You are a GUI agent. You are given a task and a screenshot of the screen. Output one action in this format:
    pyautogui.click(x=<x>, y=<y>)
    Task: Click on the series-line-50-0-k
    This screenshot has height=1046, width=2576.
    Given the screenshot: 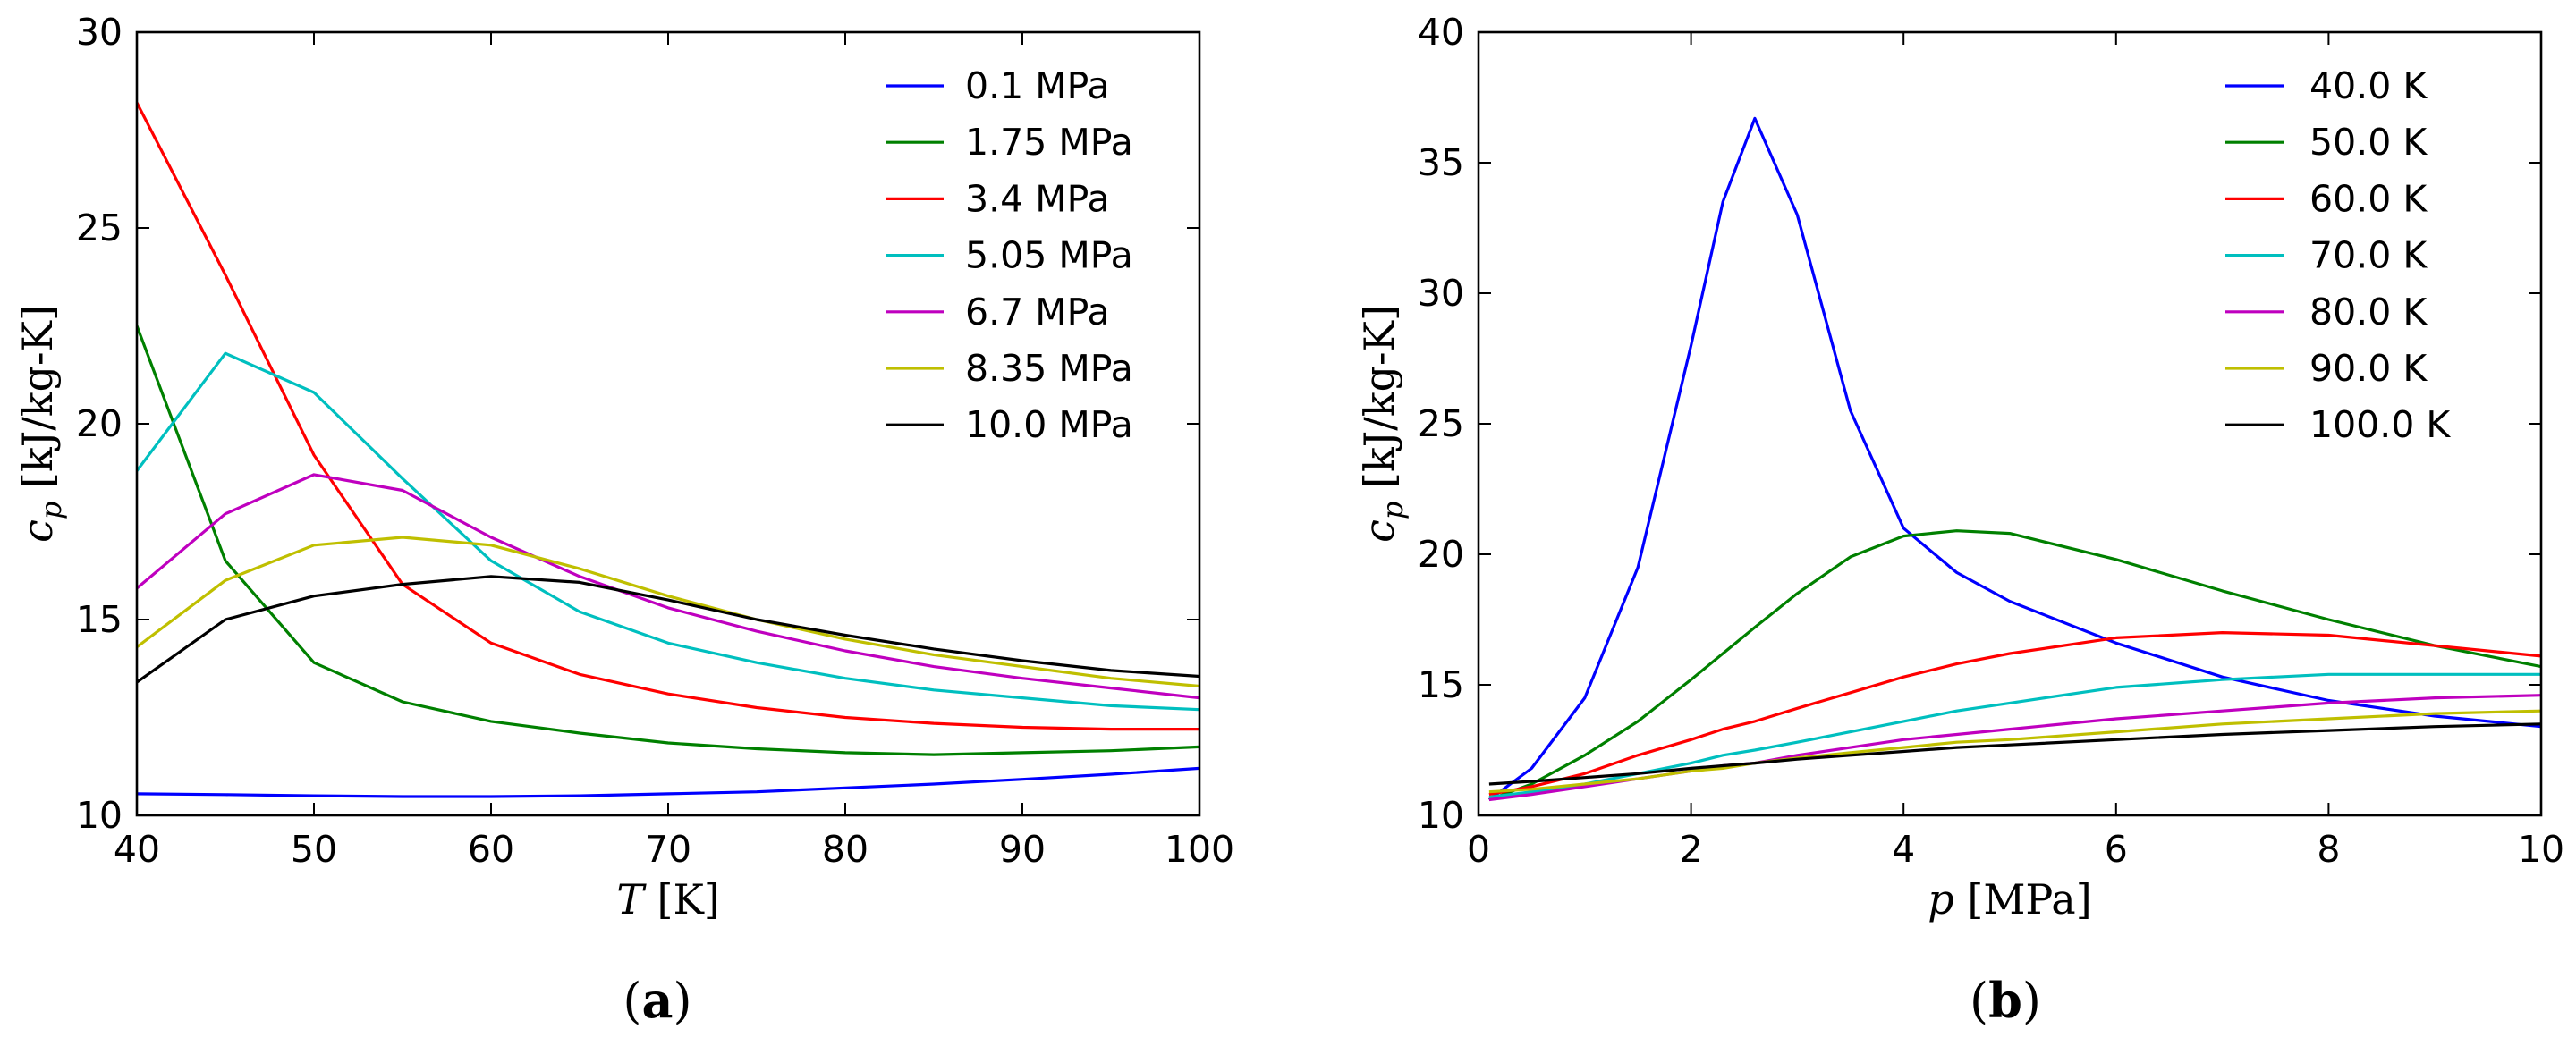 What is the action you would take?
    pyautogui.click(x=2014, y=665)
    